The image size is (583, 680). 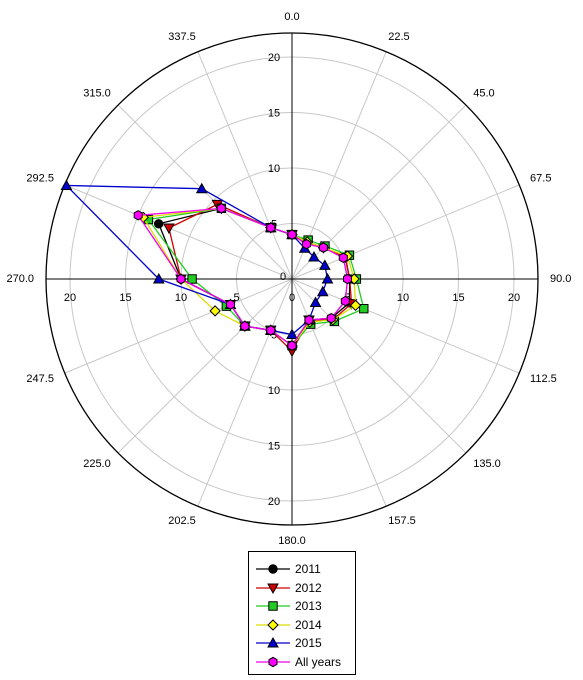 What do you see at coordinates (274, 169) in the screenshot?
I see `radial-tick-label-top-10: 10` at bounding box center [274, 169].